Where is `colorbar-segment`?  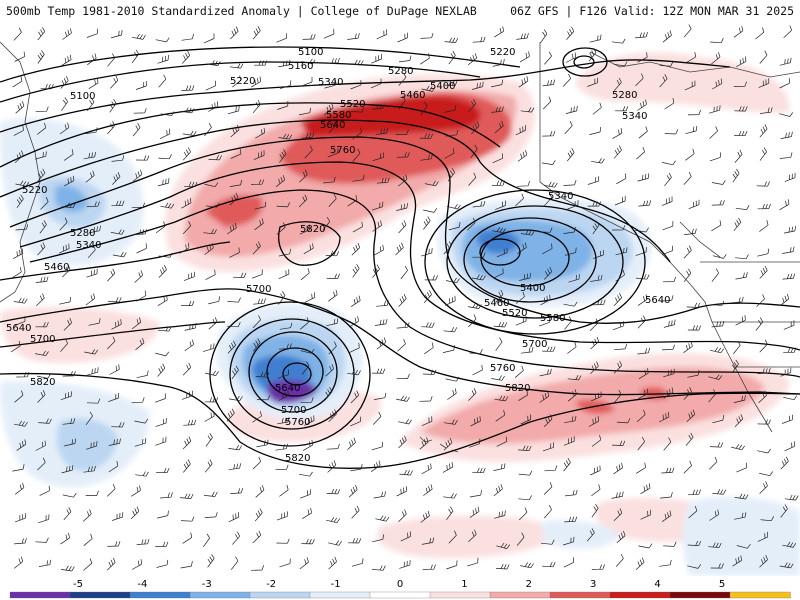
colorbar-segment is located at coordinates (40, 595).